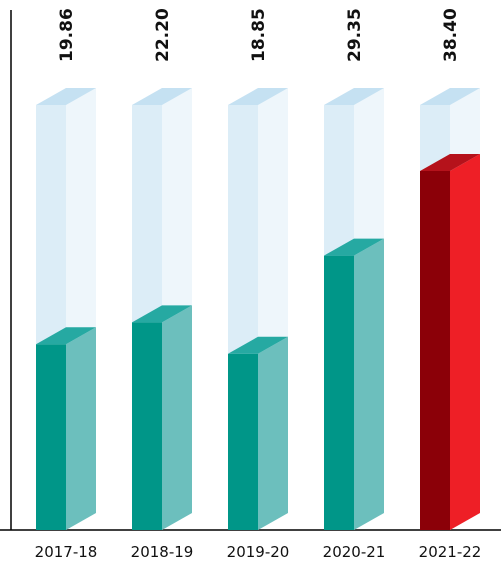  What do you see at coordinates (451, 35) in the screenshot?
I see `value-label: 38.40` at bounding box center [451, 35].